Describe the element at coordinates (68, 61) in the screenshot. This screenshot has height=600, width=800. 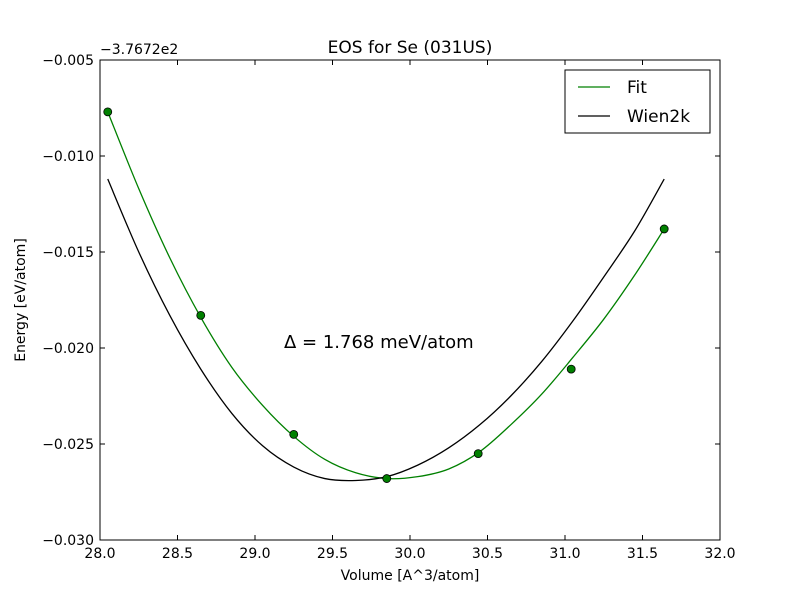
I see `y-tick-label: −0.005` at that location.